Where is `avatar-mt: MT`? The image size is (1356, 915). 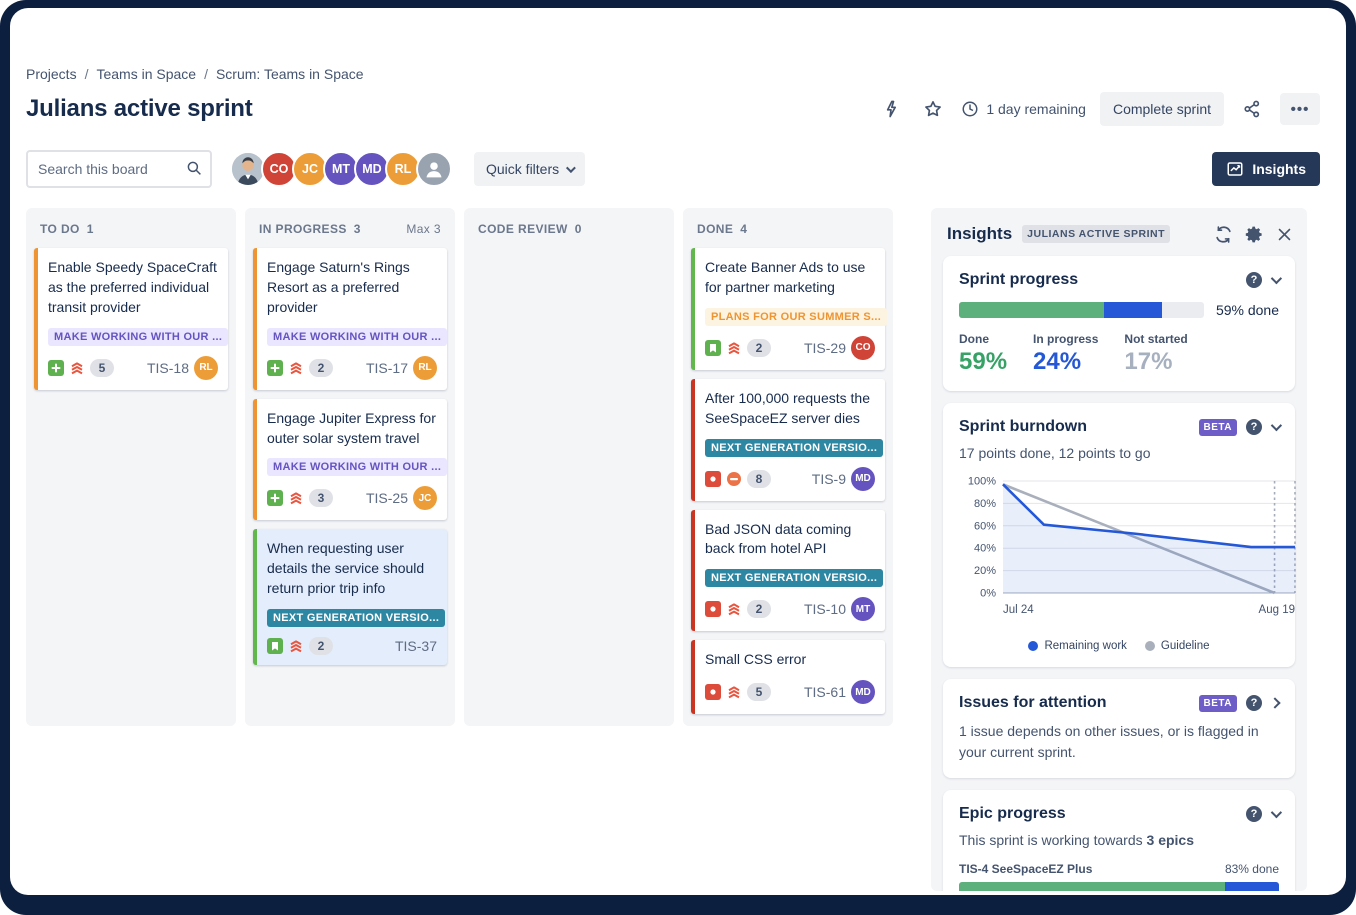 avatar-mt: MT is located at coordinates (341, 169).